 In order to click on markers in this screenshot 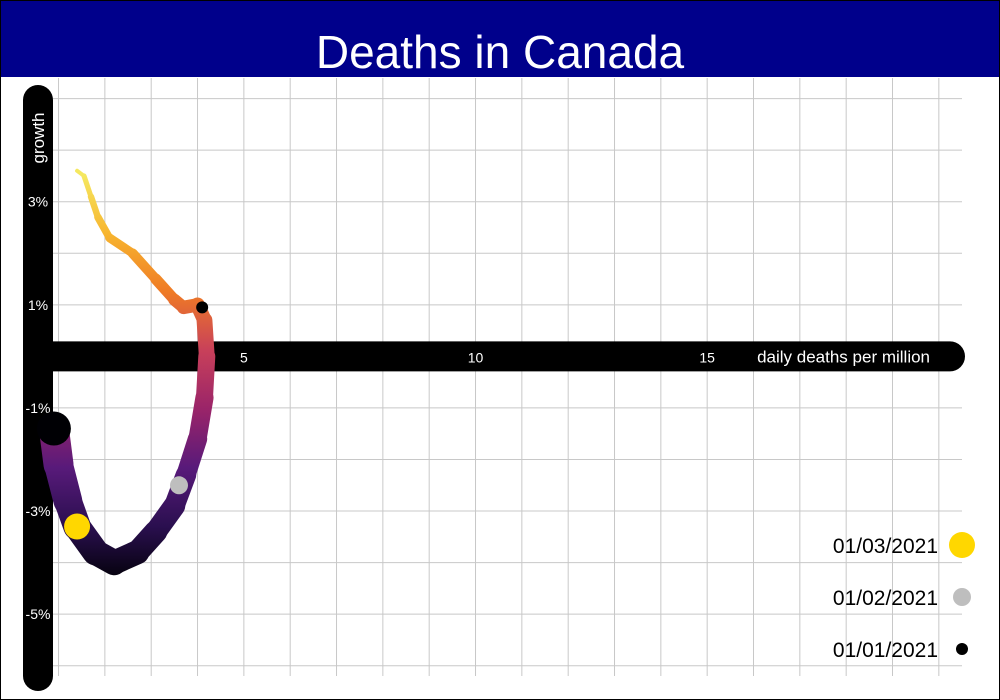, I will do `click(136, 420)`.